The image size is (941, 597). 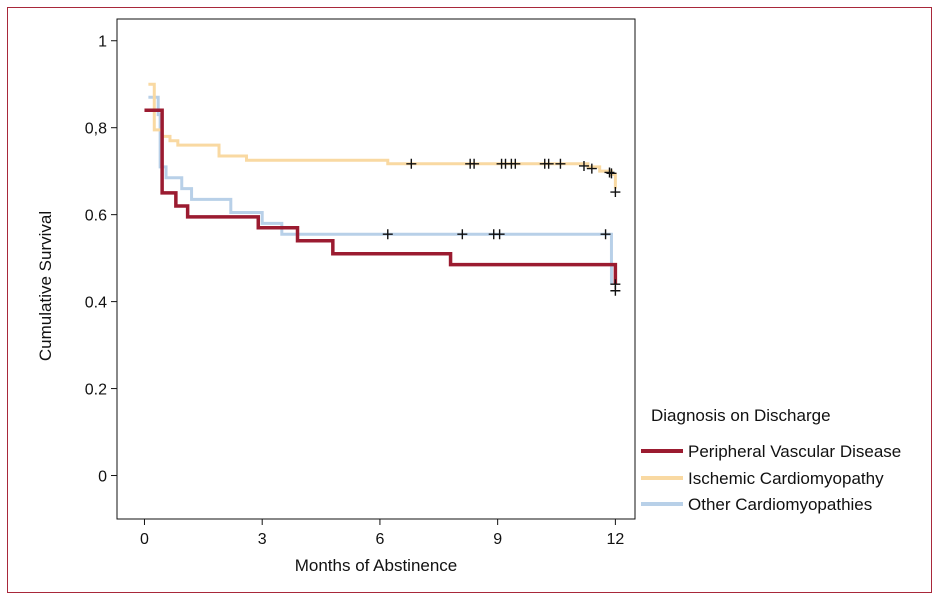 What do you see at coordinates (794, 451) in the screenshot?
I see `legend-label-pvd: Peripheral Vascular Disease` at bounding box center [794, 451].